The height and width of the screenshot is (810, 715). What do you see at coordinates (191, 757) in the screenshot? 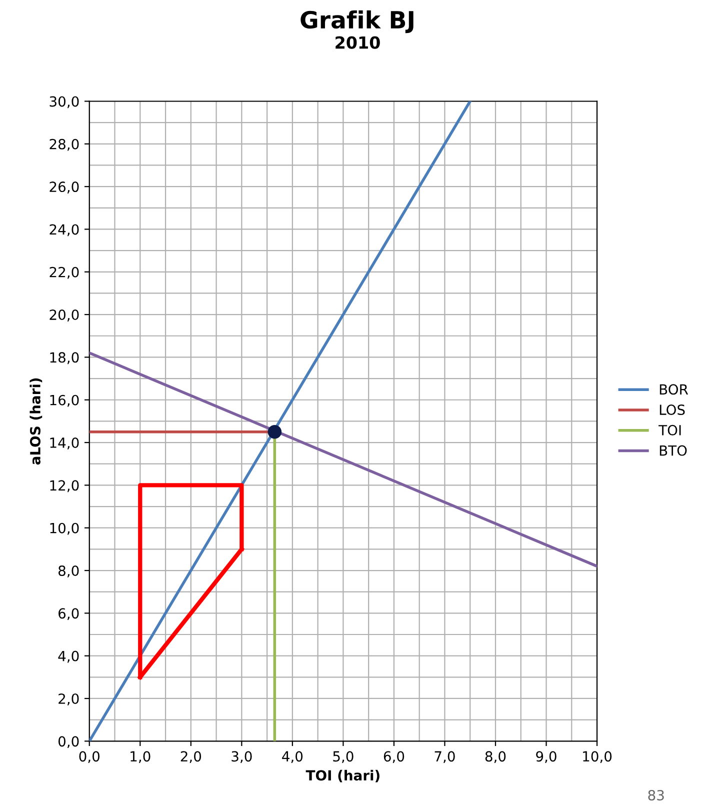
I see `x-tick-label: 2,0` at bounding box center [191, 757].